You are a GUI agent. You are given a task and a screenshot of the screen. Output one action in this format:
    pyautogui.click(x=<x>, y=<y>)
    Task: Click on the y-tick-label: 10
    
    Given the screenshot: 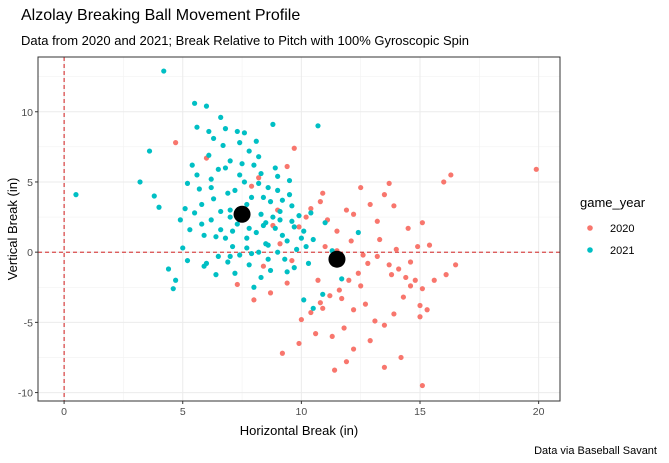 What is the action you would take?
    pyautogui.click(x=27, y=113)
    